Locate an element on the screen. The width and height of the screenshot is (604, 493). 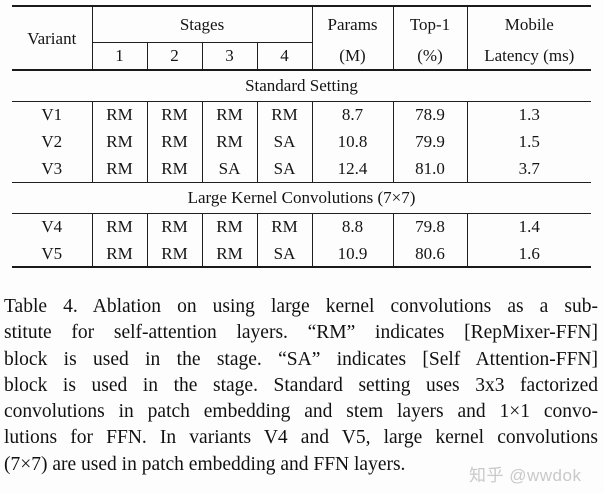
cell-top1: 79.9 is located at coordinates (430, 141).